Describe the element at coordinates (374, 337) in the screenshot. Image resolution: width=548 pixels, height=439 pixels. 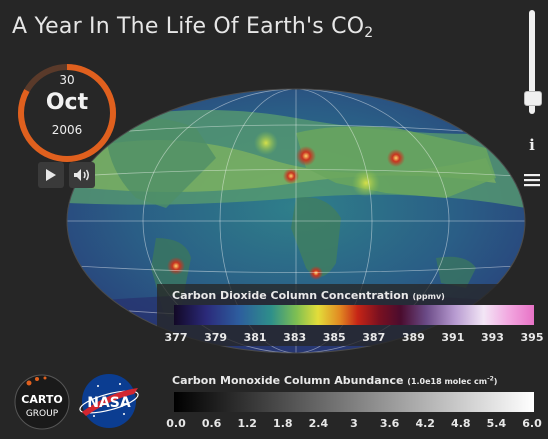
I see `co2-tick-label: 387` at that location.